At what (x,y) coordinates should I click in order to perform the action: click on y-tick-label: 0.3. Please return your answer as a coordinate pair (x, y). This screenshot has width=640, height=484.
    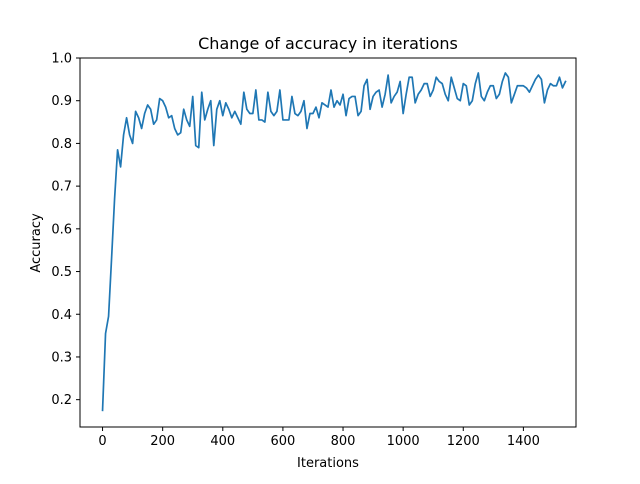
    Looking at the image, I should click on (61, 357).